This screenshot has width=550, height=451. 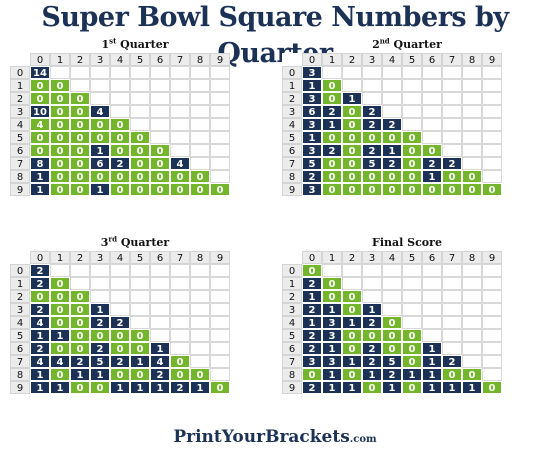 I want to click on column-header: 7, so click(x=180, y=59).